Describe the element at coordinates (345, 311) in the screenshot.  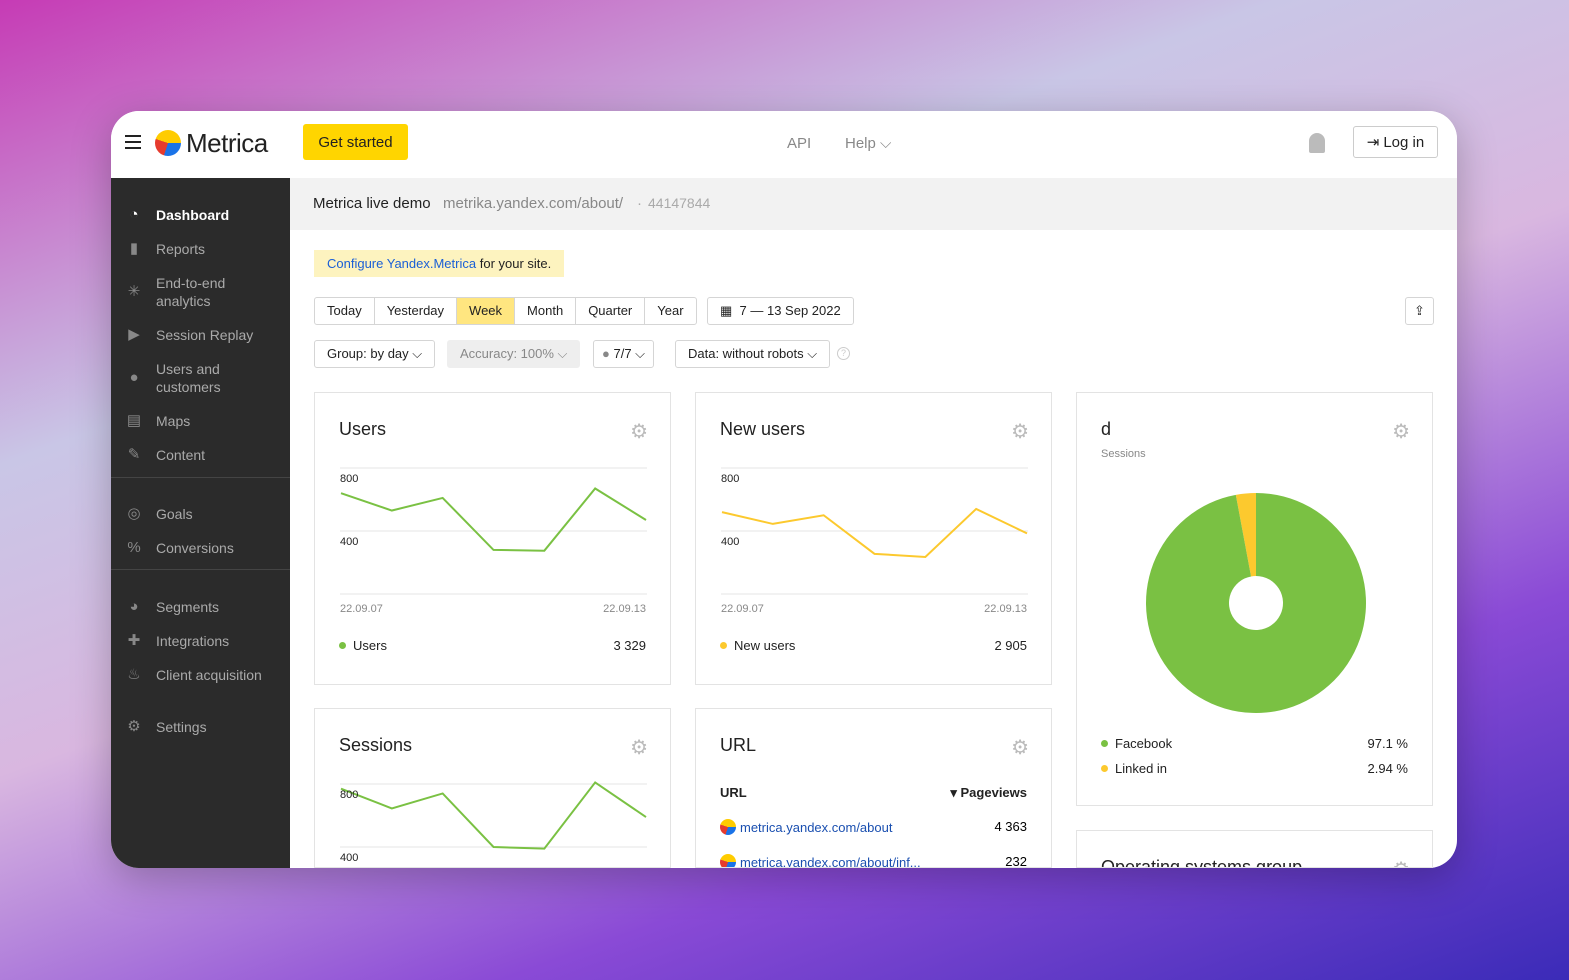
I see `period-today: Today` at that location.